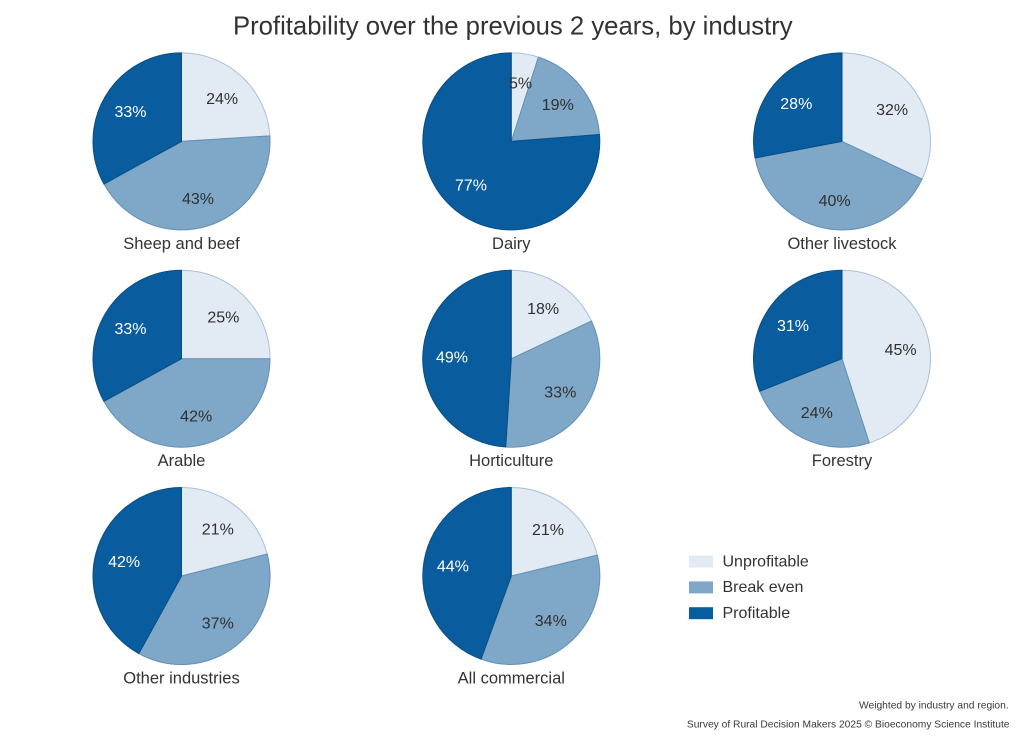 This screenshot has width=1024, height=744. What do you see at coordinates (181, 679) in the screenshot?
I see `svg-text: Other industries` at bounding box center [181, 679].